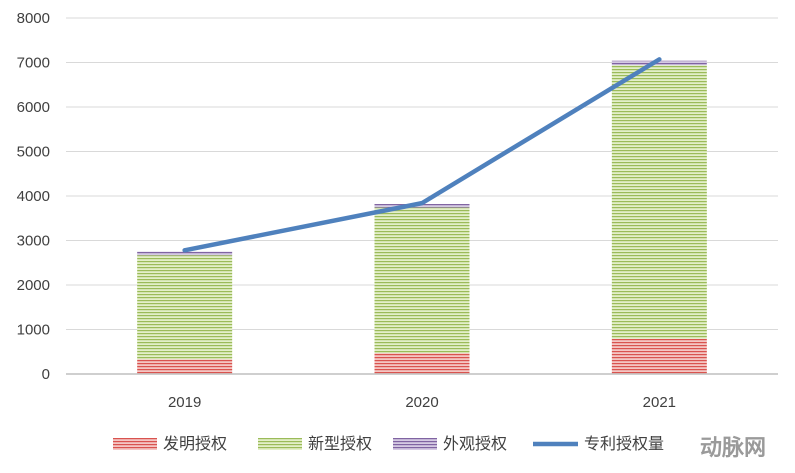 The width and height of the screenshot is (795, 473). I want to click on y-axis-ticks: 0 1000 2000 3000 4000 5000 6000 7000 8000, so click(33, 196).